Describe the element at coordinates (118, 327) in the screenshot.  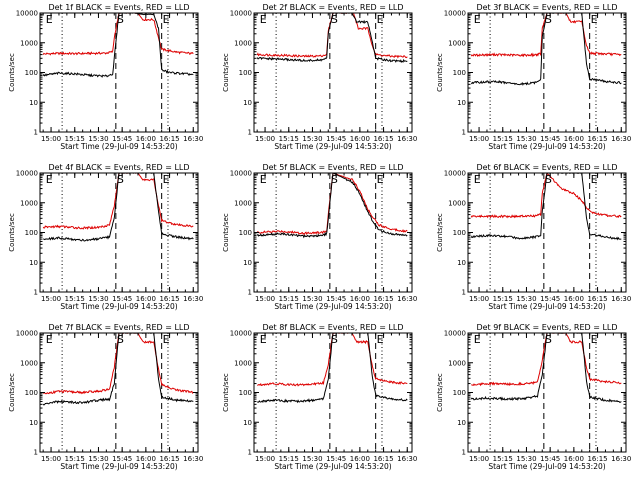
I see `panel-title: Det 7f BLACK = Events, RED = LLD` at that location.